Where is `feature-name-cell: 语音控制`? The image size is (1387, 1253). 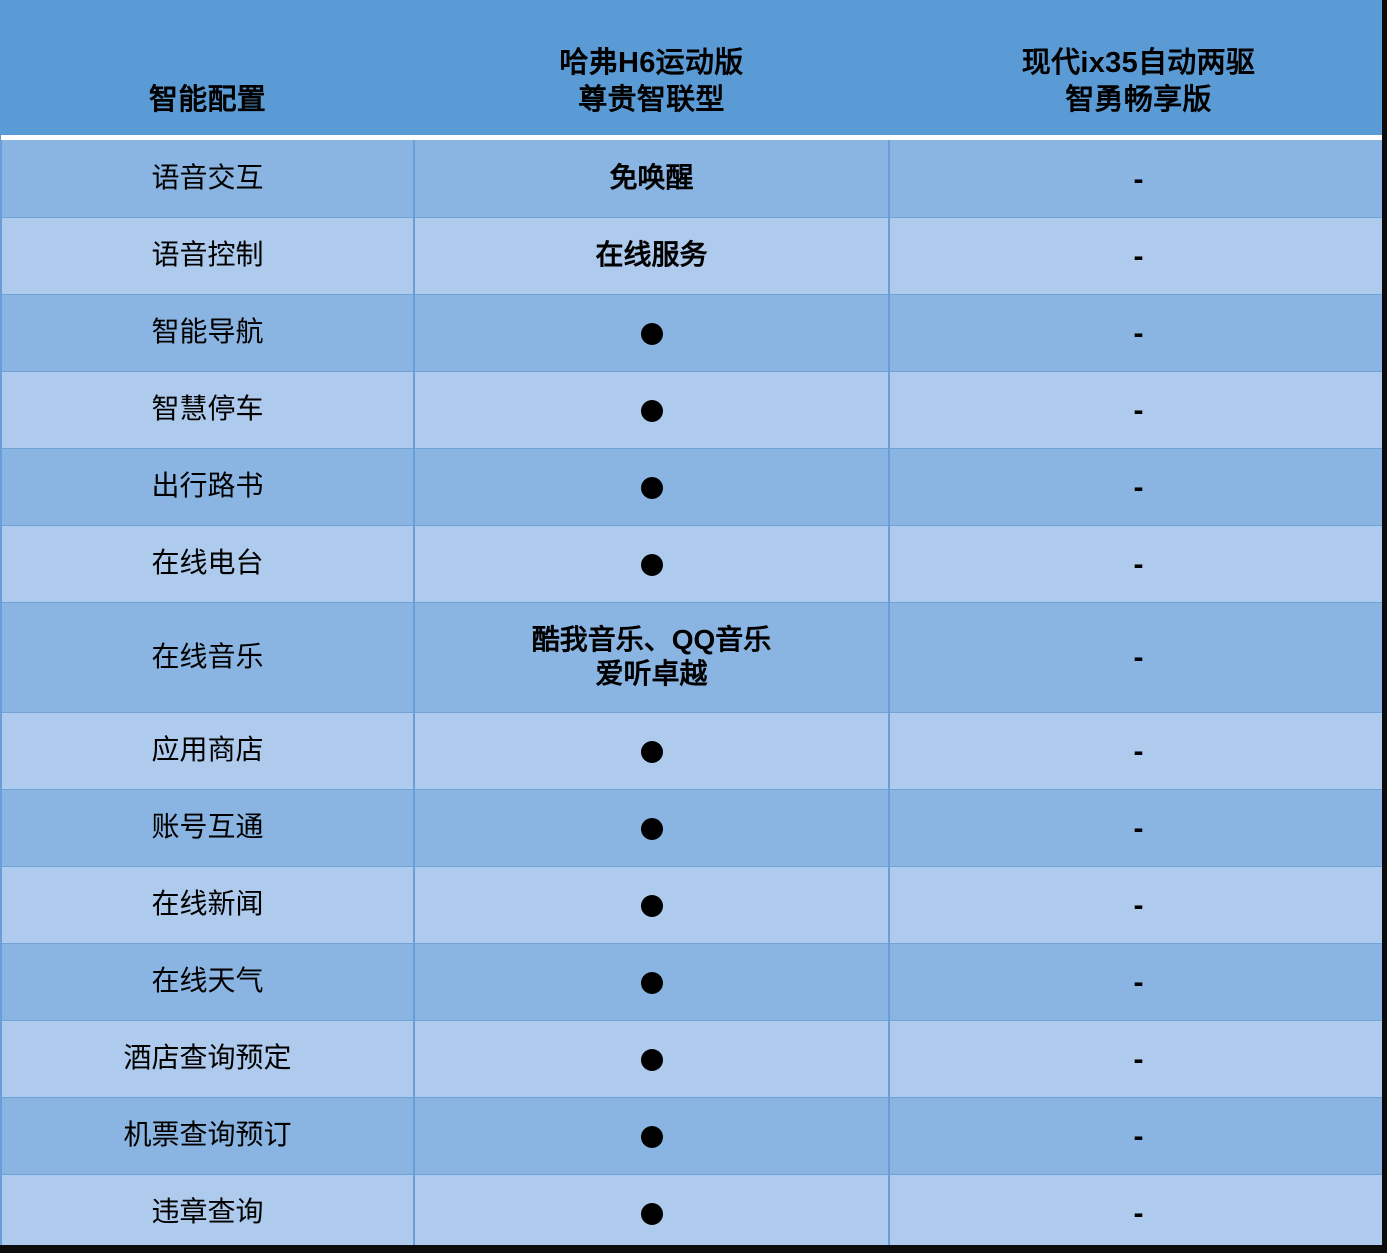 feature-name-cell: 语音控制 is located at coordinates (207, 256).